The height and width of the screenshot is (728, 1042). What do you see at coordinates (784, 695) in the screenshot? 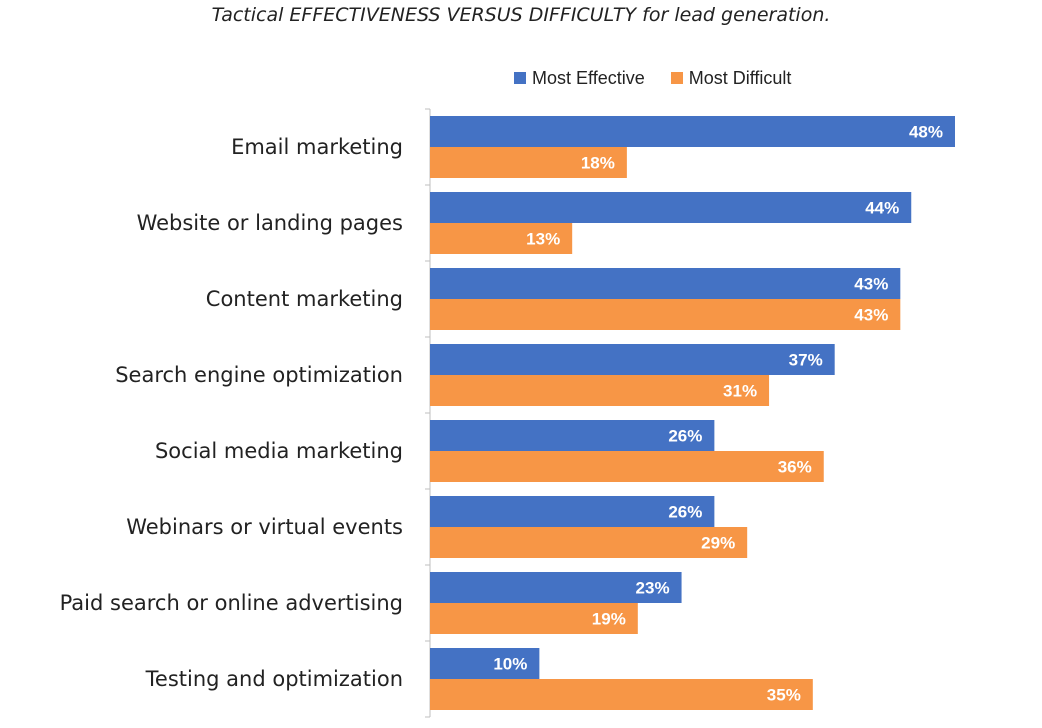
I see `data-label: 35%` at bounding box center [784, 695].